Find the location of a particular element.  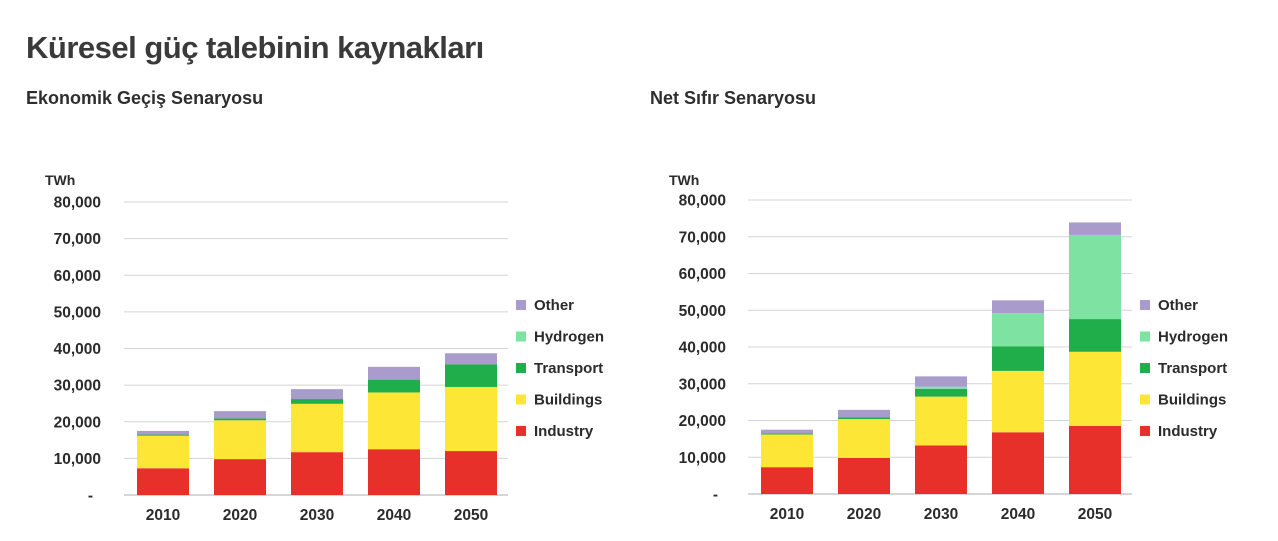

bar-segment-hydrogen-2050 is located at coordinates (1095, 277).